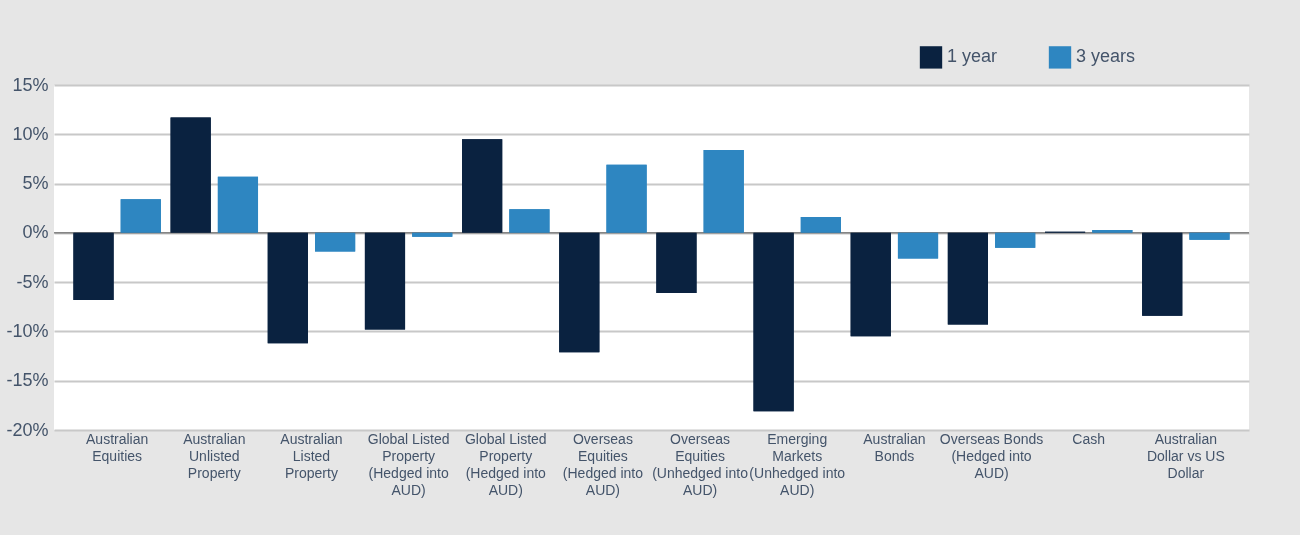 The image size is (1300, 535). I want to click on y-tick-label: 10%, so click(30, 133).